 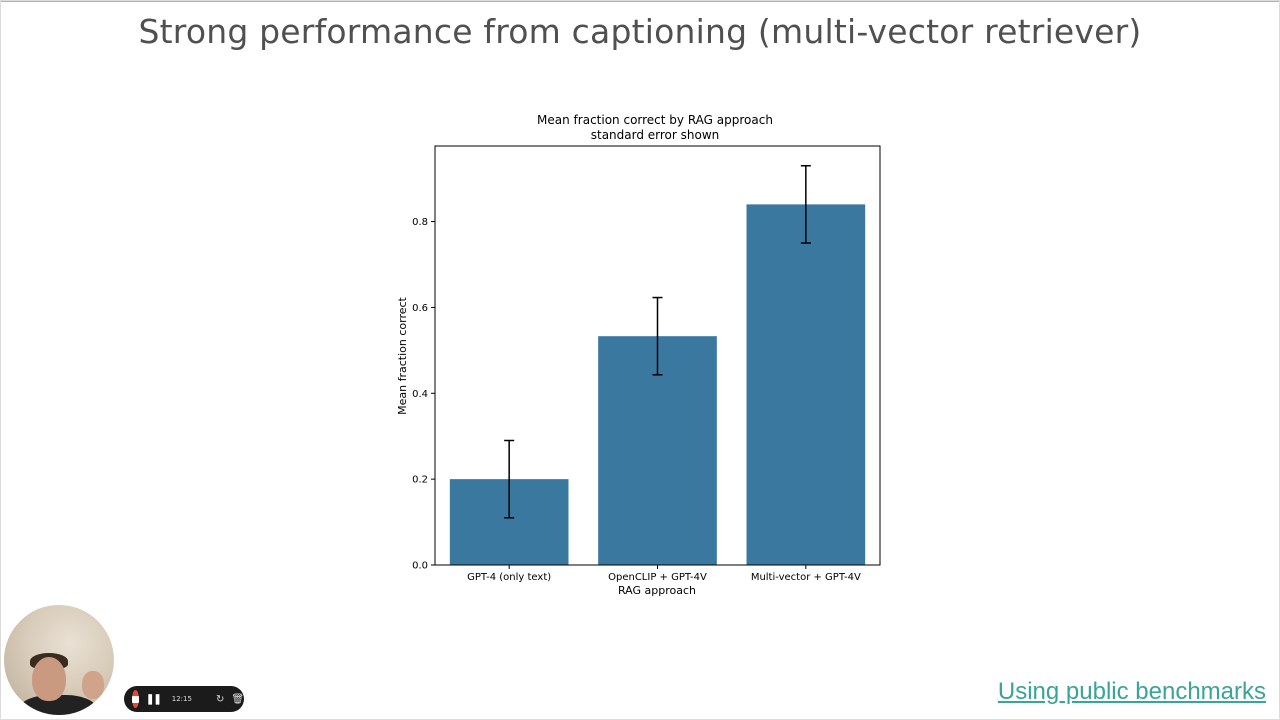 I want to click on x-axis-label: RAG approach, so click(x=657, y=590).